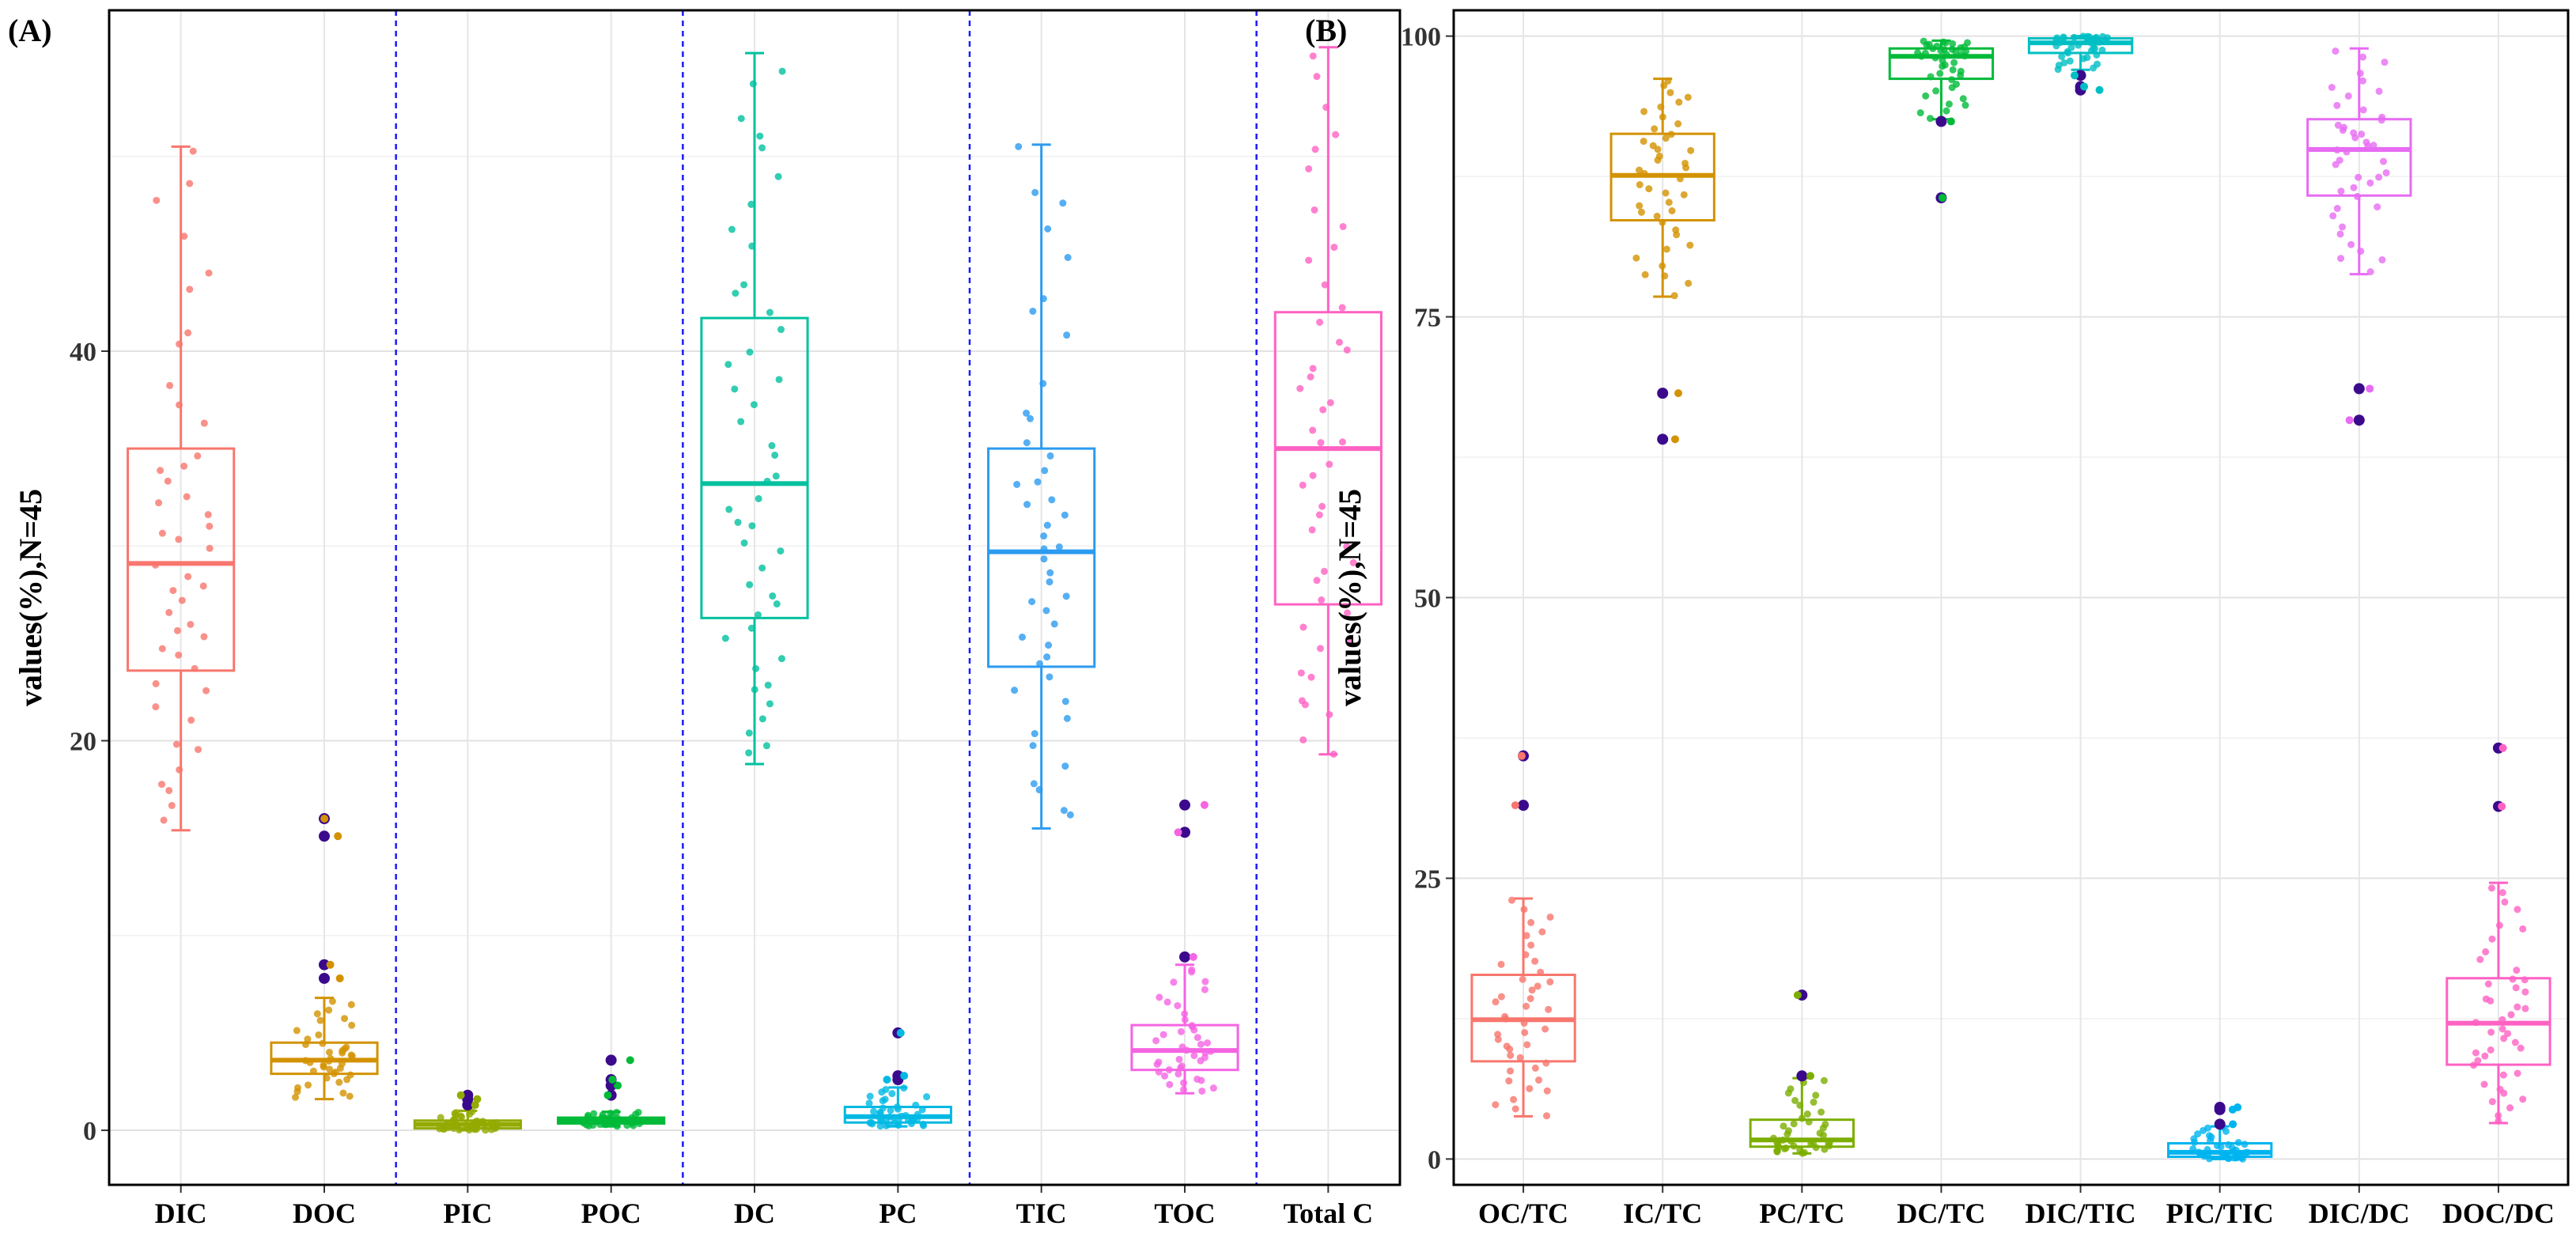  Describe the element at coordinates (1184, 1213) in the screenshot. I see `x-tick-label-toc: TOC` at that location.